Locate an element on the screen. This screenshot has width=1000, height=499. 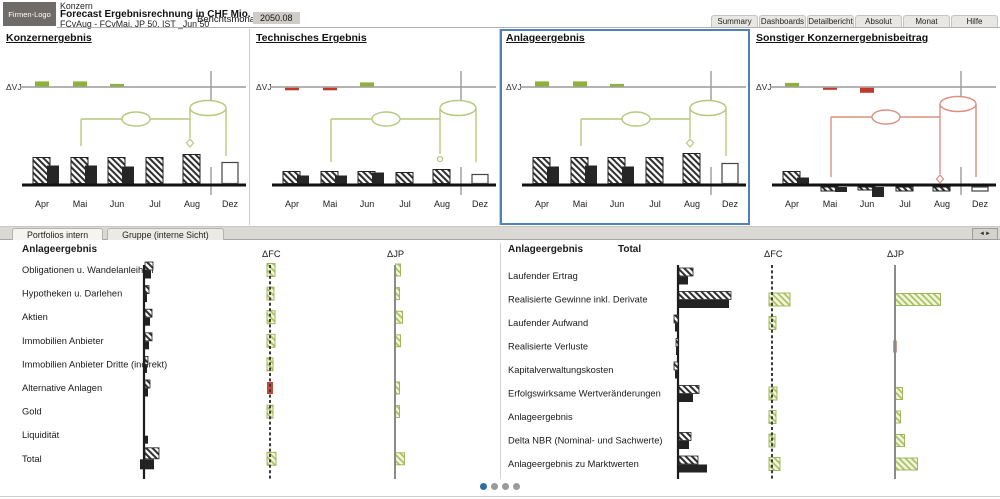
bracket-lens is located at coordinates (886, 117).